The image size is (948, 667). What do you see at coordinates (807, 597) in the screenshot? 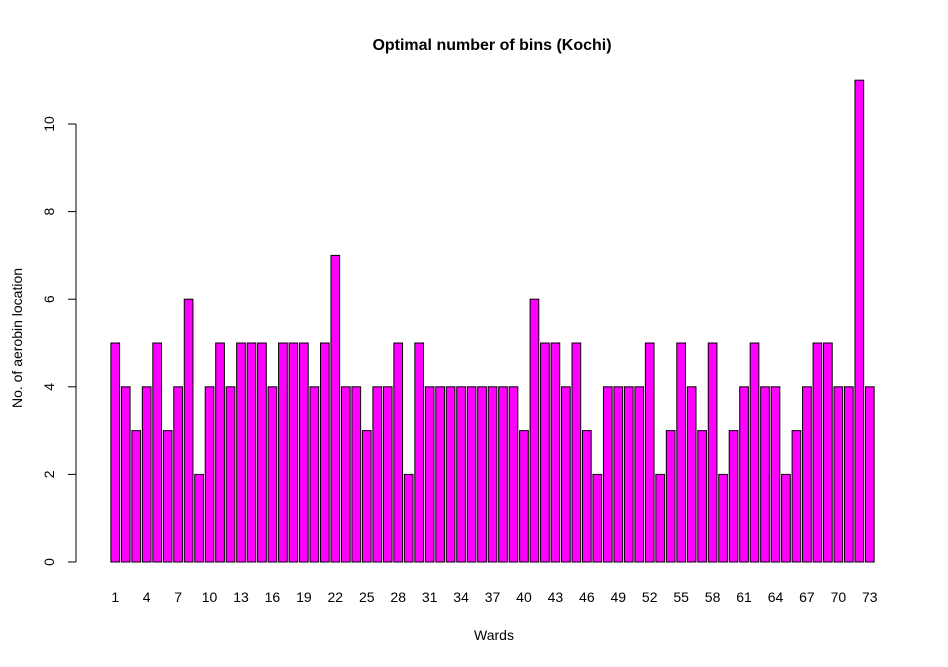
I see `x-tick-label-67: 67` at bounding box center [807, 597].